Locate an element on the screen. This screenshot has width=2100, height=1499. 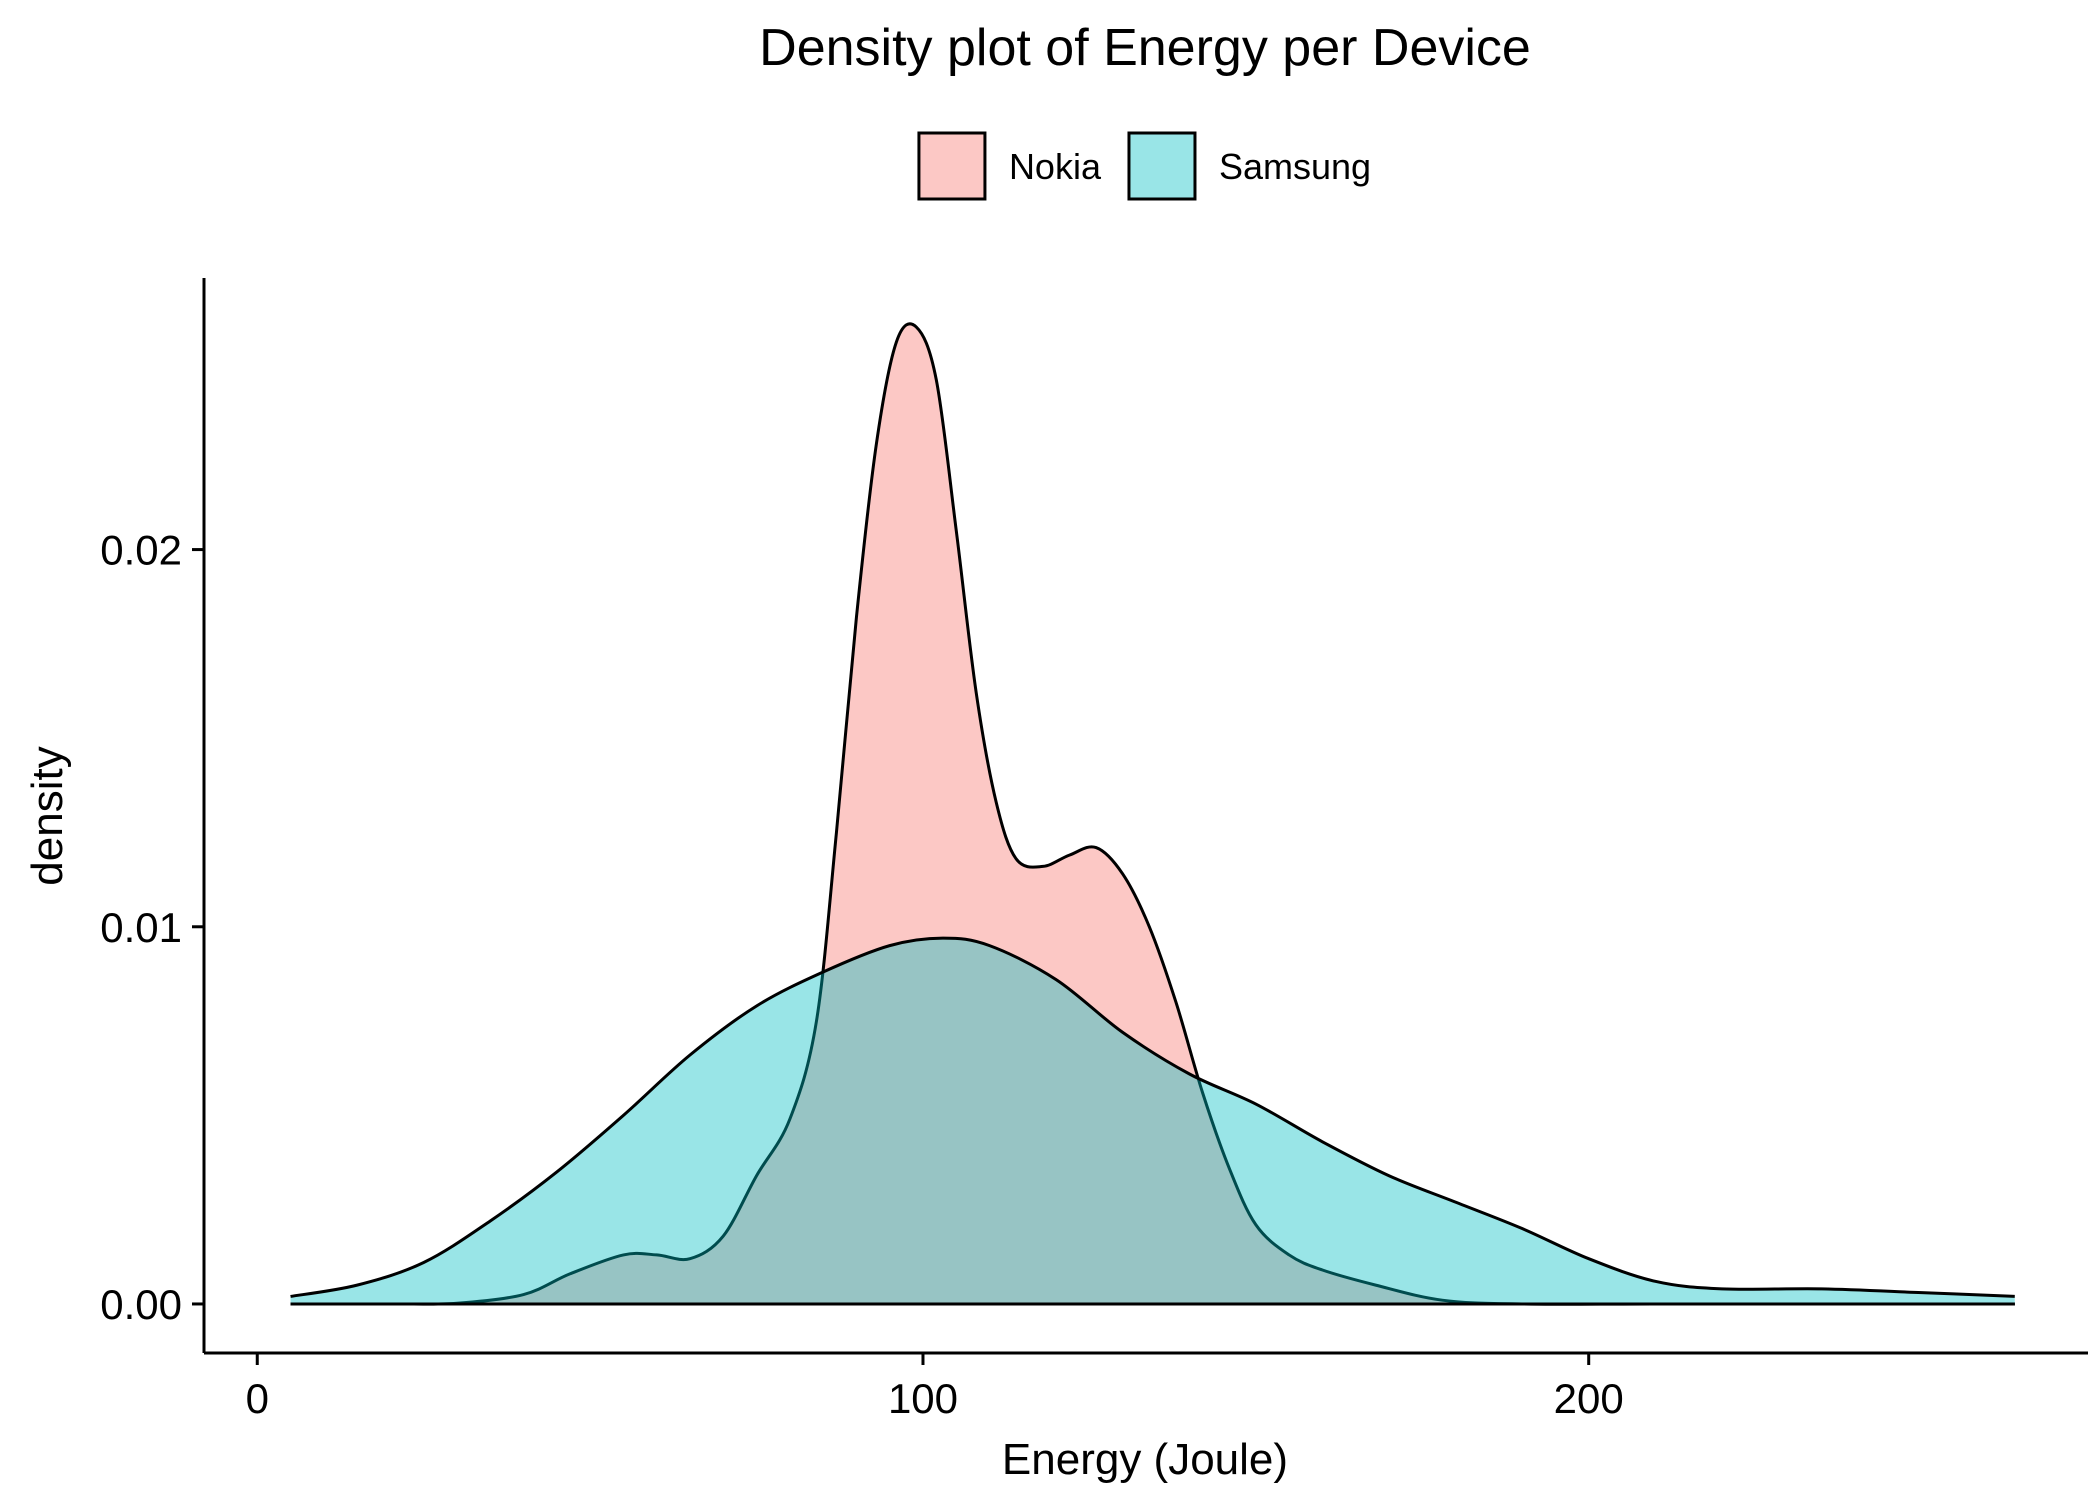
legend-item-nokia: Nokia is located at coordinates (1009, 166).